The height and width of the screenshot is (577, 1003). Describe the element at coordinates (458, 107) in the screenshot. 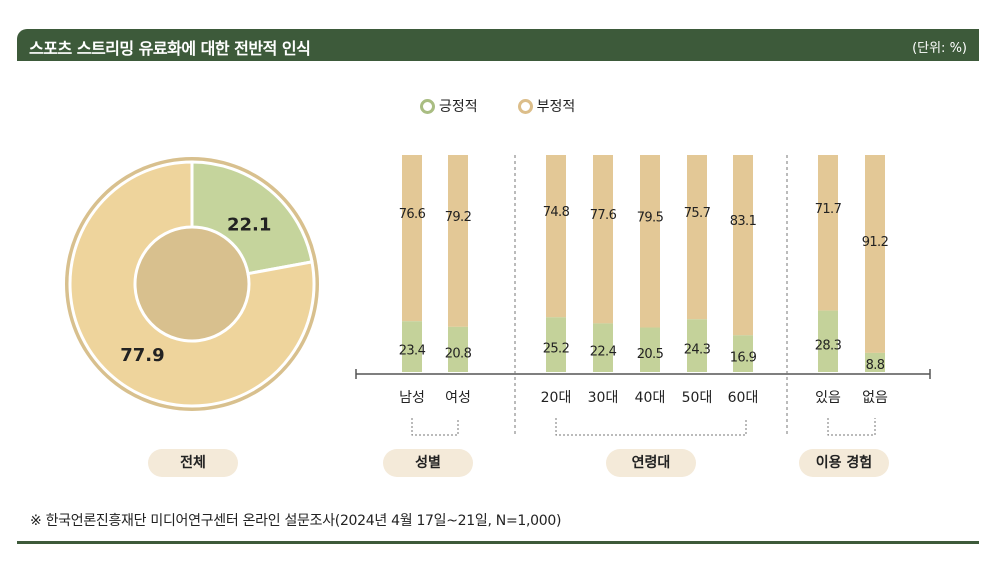

I see `legend-label-positive: 긍정적` at that location.